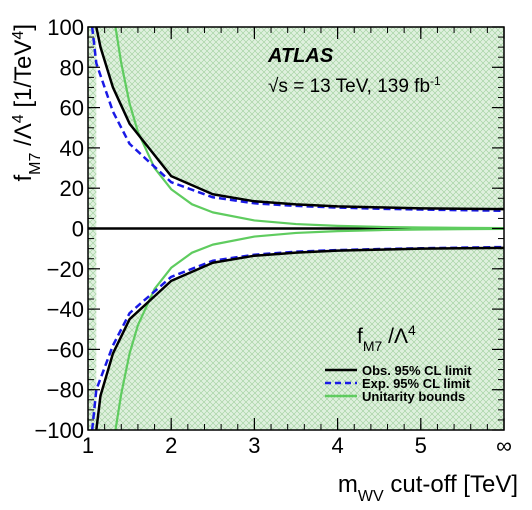 This screenshot has height=510, width=532. I want to click on energy-luminosity-label: √s = 13 TeV, 139 fb-1, so click(354, 85).